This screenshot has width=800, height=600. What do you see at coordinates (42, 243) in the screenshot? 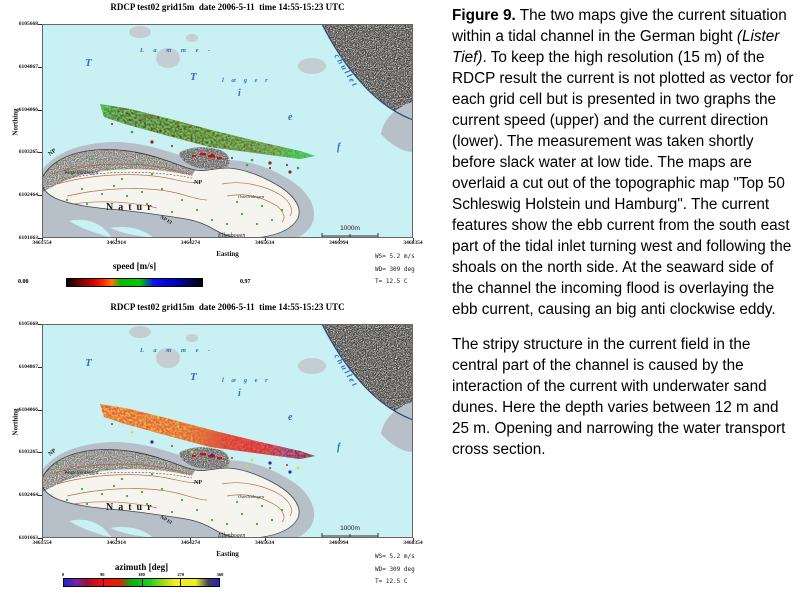
I see `x-axis-tick-label: 3461554` at bounding box center [42, 243].